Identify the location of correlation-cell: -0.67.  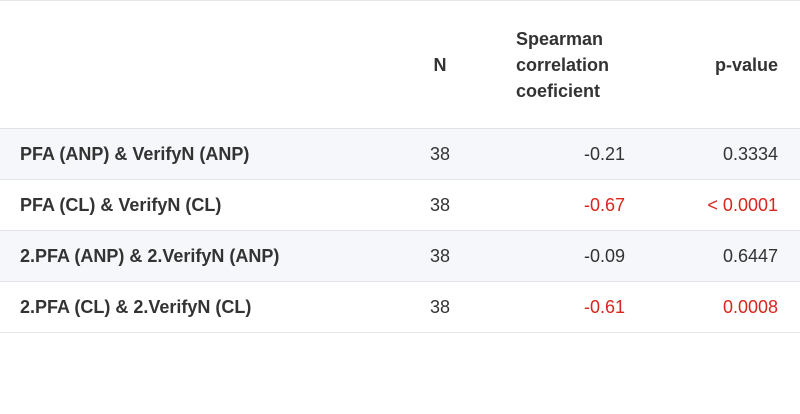
(557, 205).